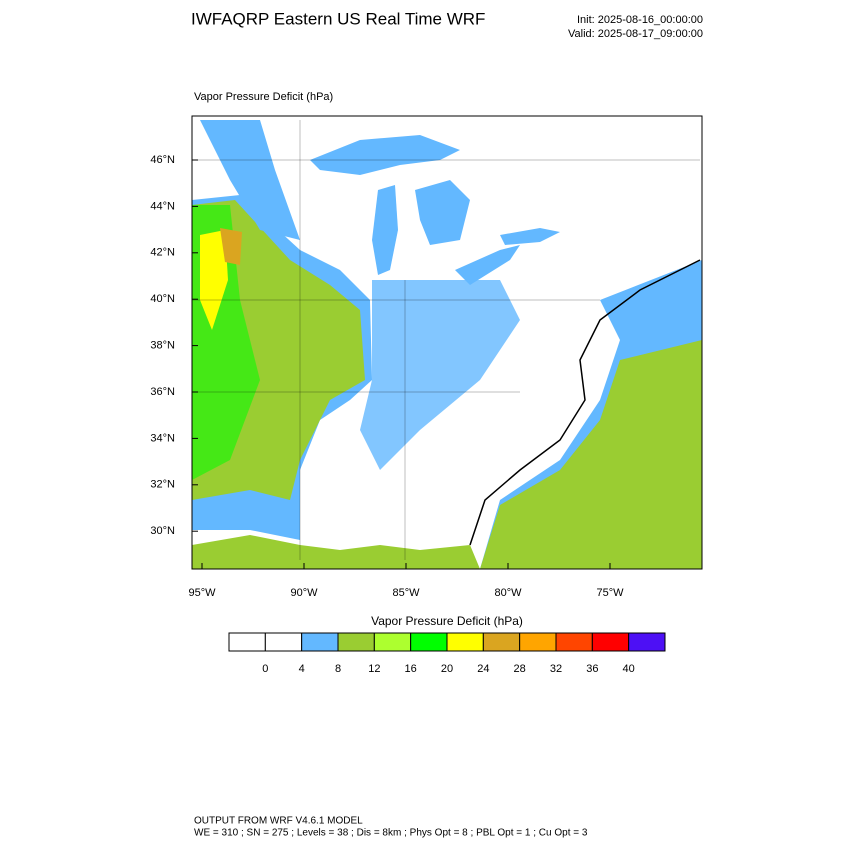  Describe the element at coordinates (162, 346) in the screenshot. I see `lat-label: 38°N` at that location.